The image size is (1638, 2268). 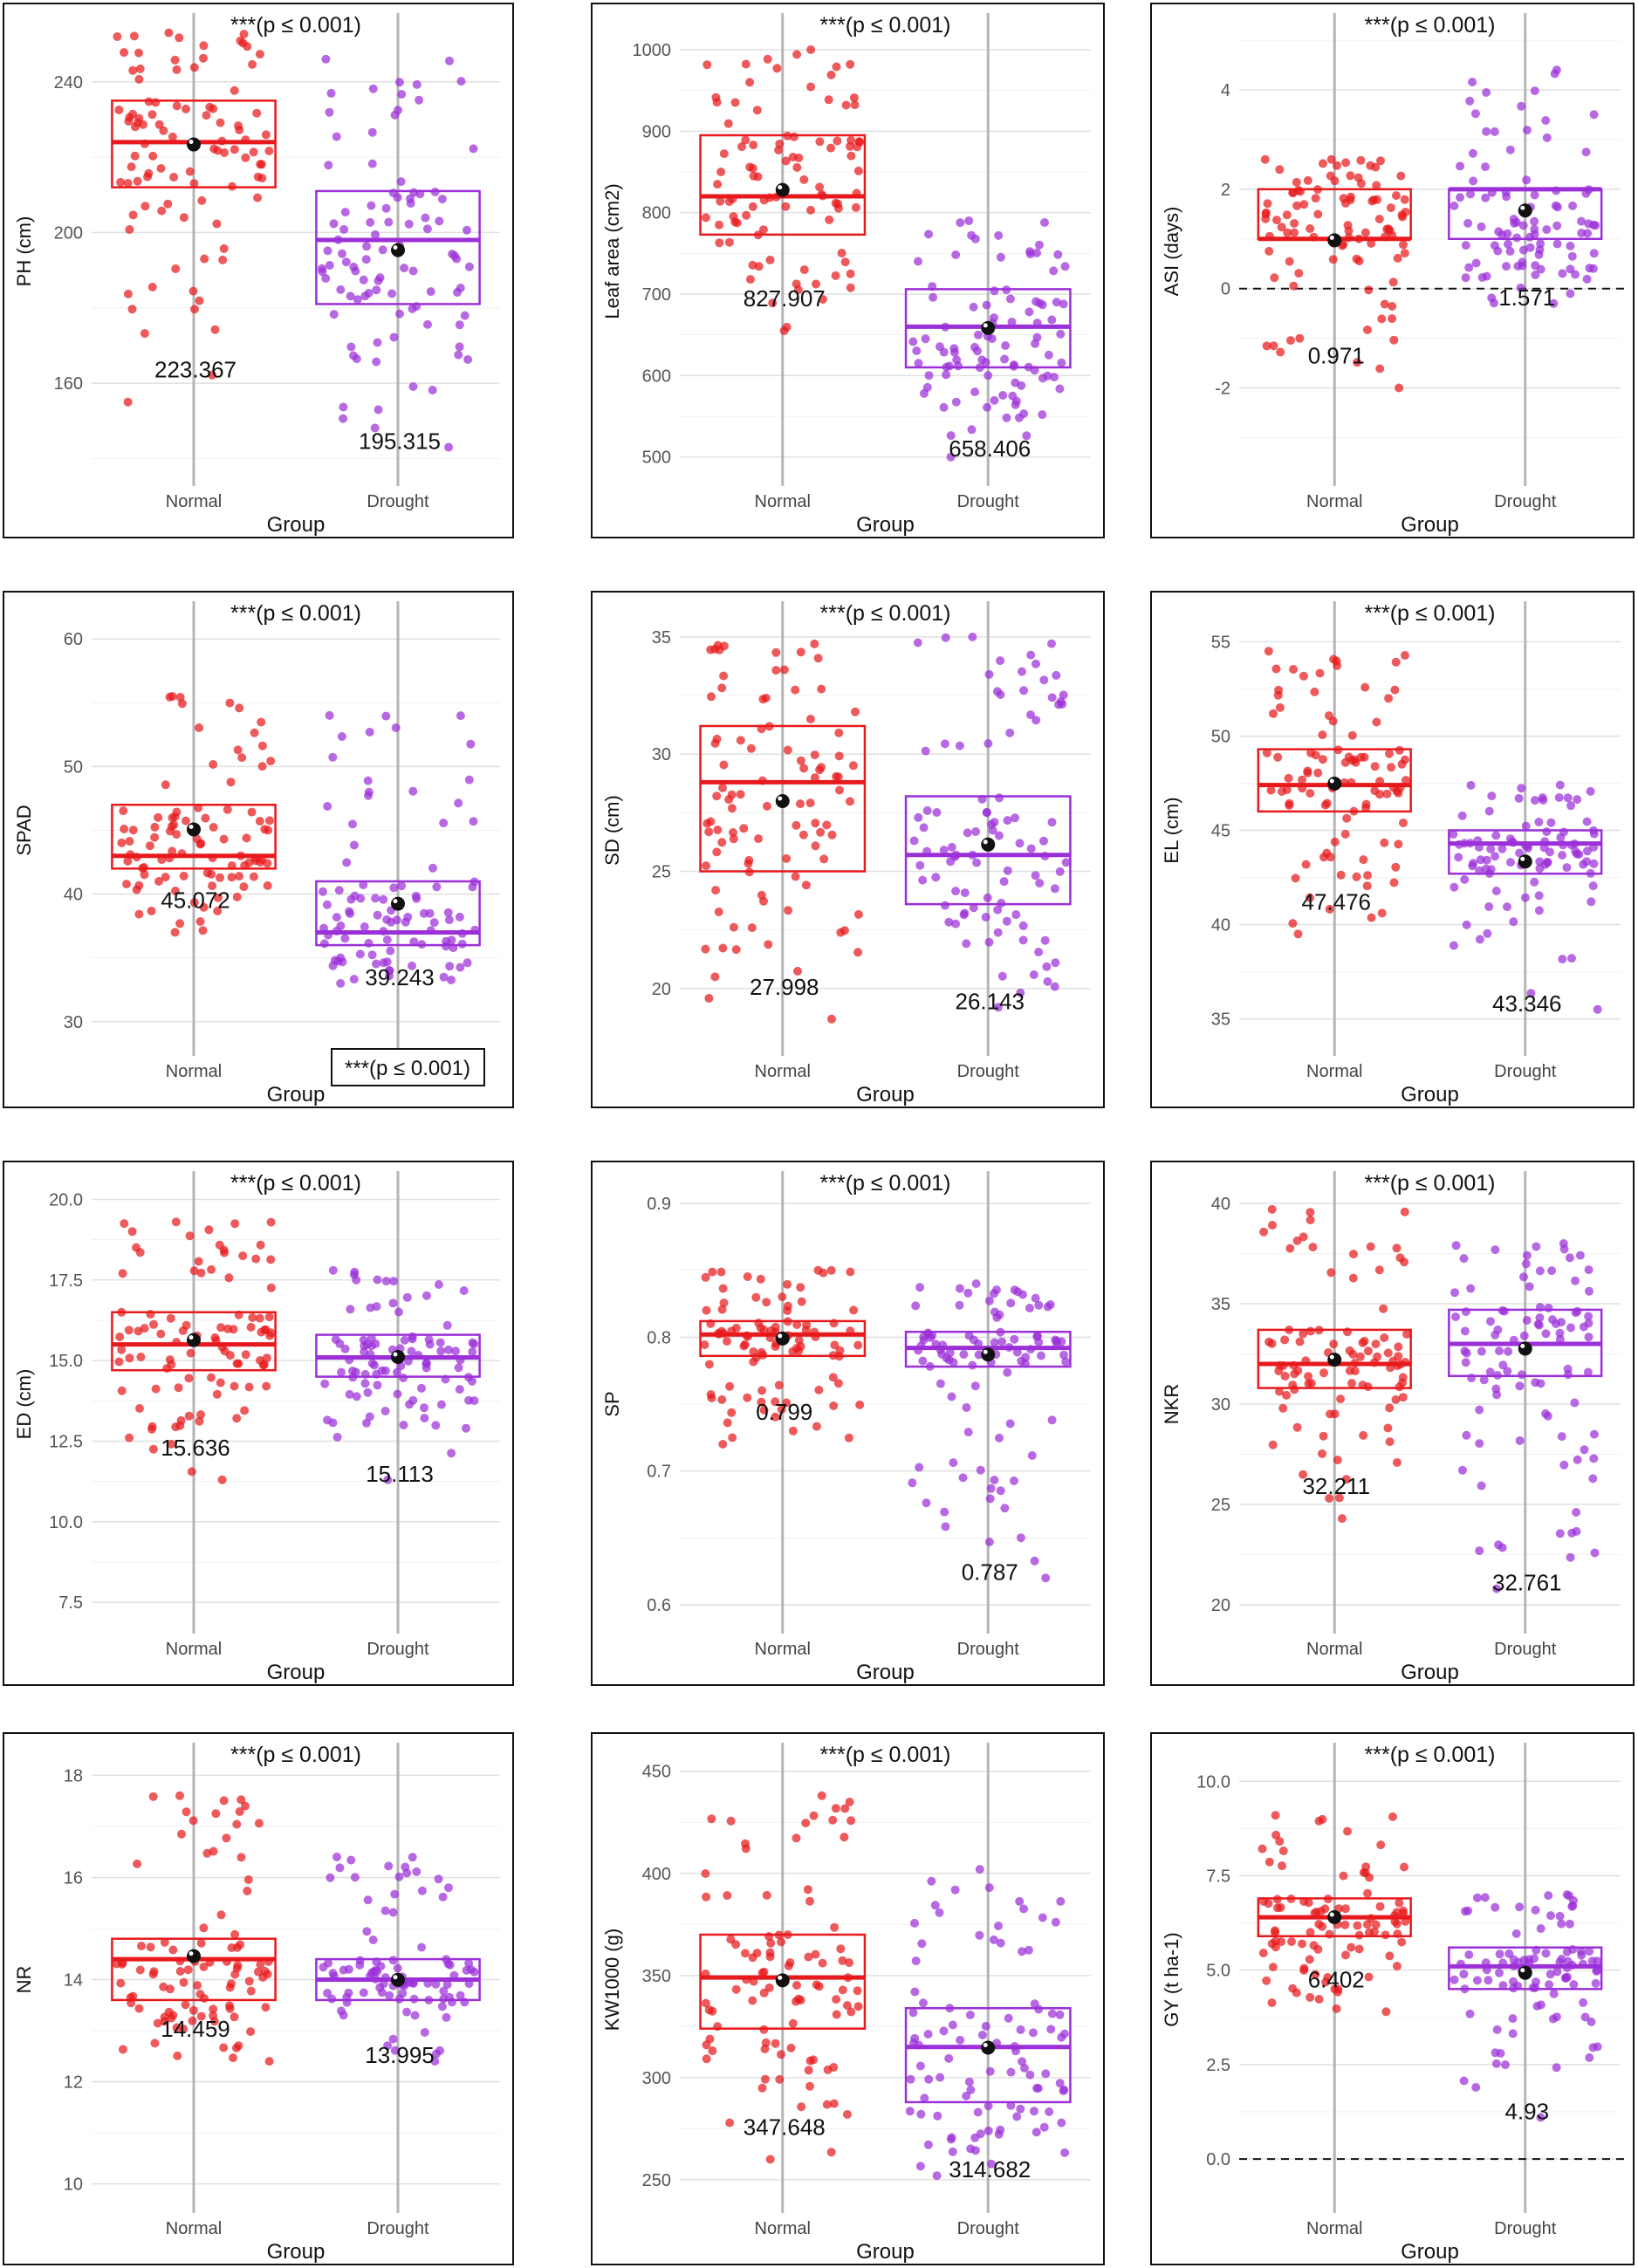 I want to click on mean-label-normal: 14.459, so click(x=195, y=2029).